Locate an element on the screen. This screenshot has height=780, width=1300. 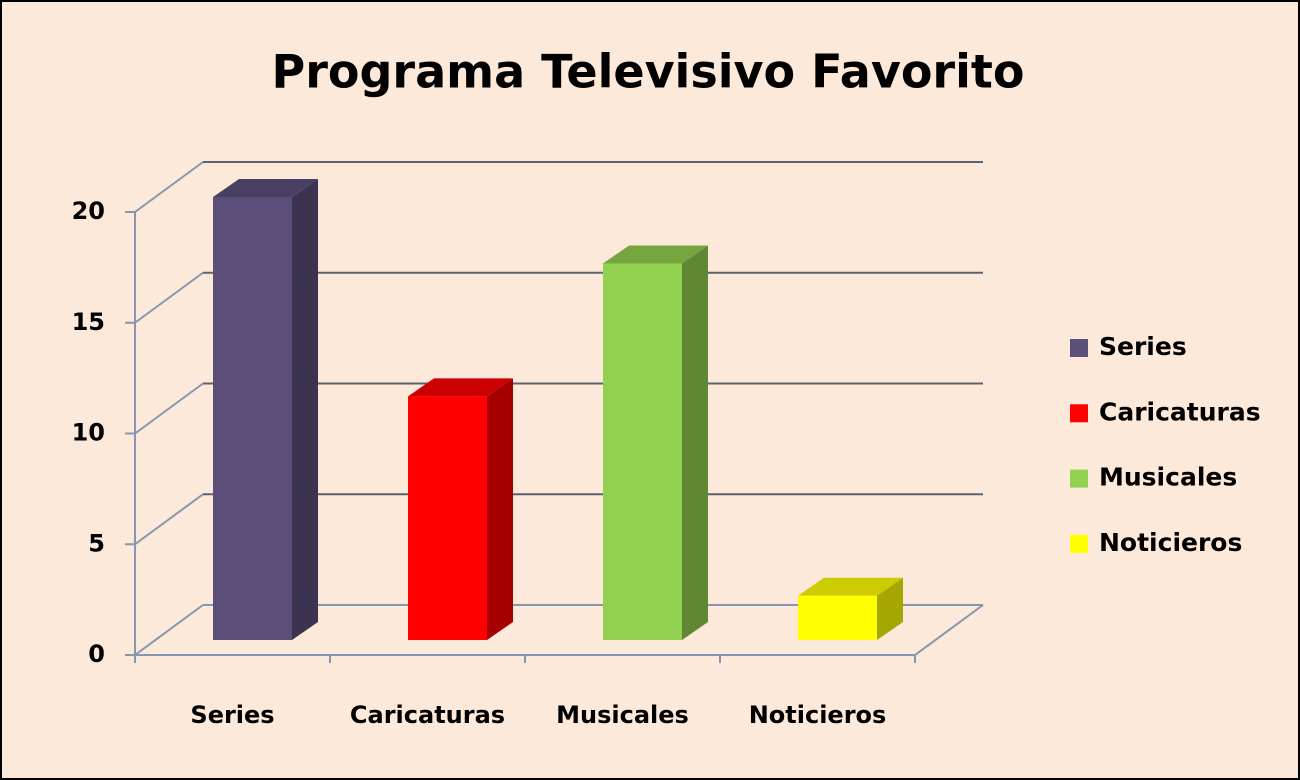
y-tick-label: 0 is located at coordinates (96, 654).